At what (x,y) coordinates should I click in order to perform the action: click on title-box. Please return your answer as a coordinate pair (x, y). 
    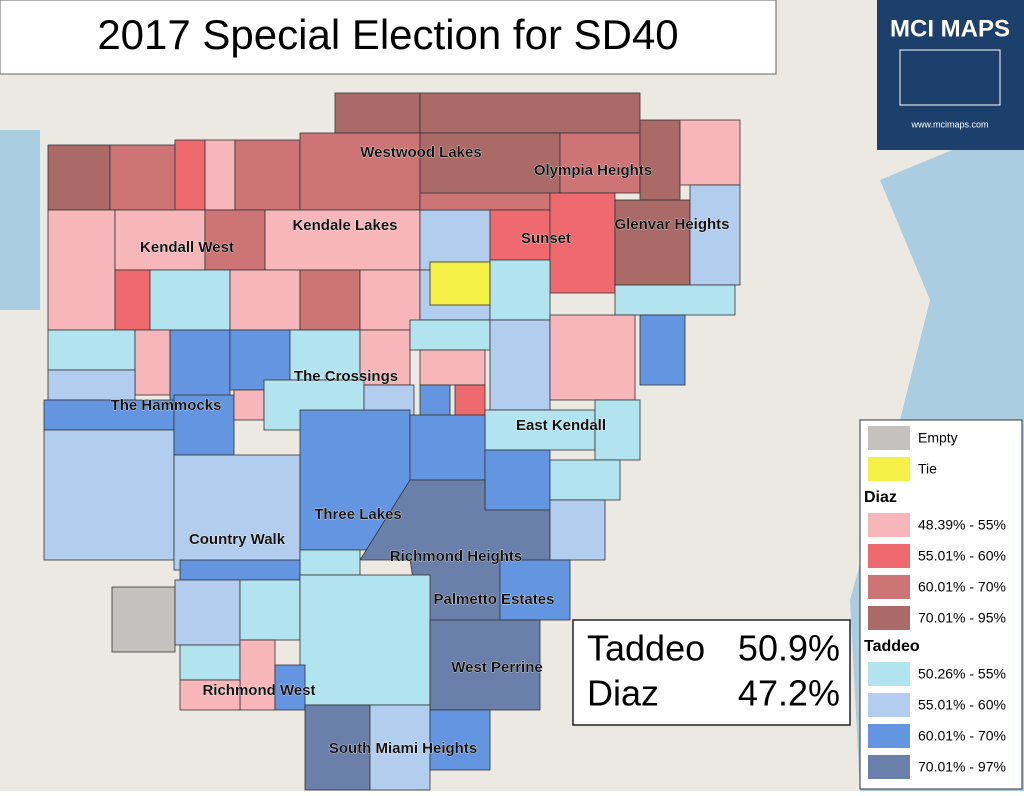
    Looking at the image, I should click on (388, 37).